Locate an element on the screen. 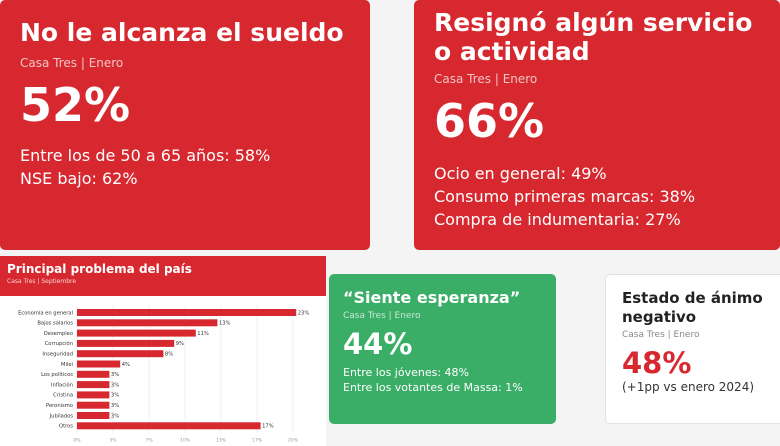 This screenshot has width=780, height=446. category-label: Economía en general is located at coordinates (45, 312).